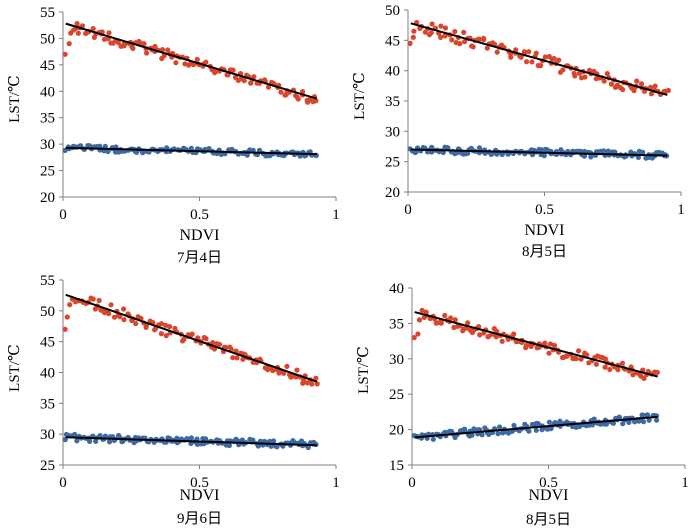 This screenshot has width=700, height=532. What do you see at coordinates (336, 483) in the screenshot?
I see `x-tick-label: 1` at bounding box center [336, 483].